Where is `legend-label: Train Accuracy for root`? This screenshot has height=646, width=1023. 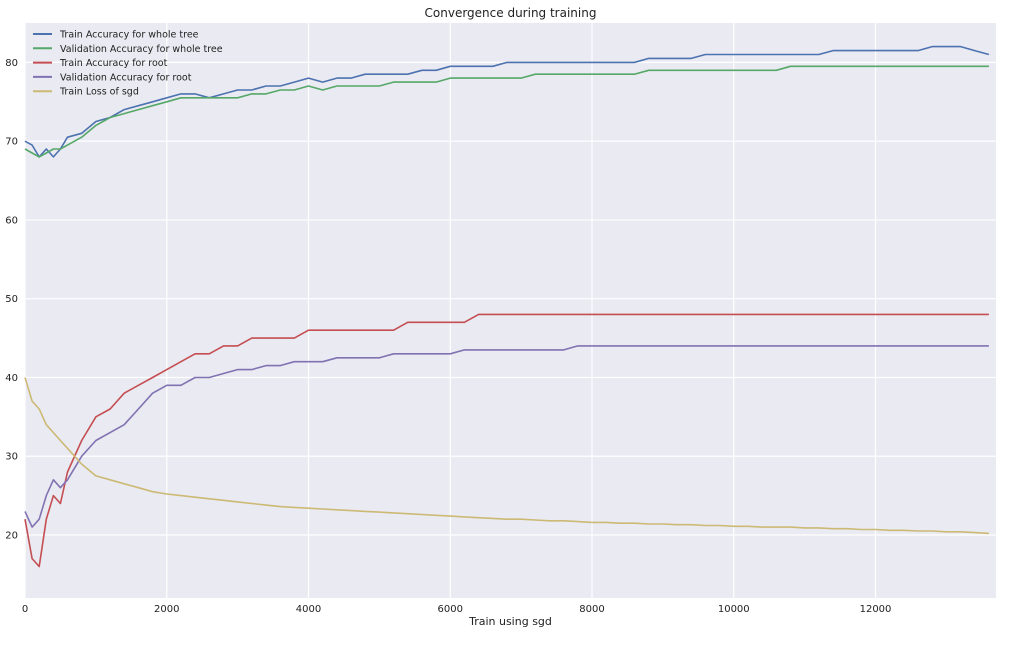 legend-label: Train Accuracy for root is located at coordinates (113, 63).